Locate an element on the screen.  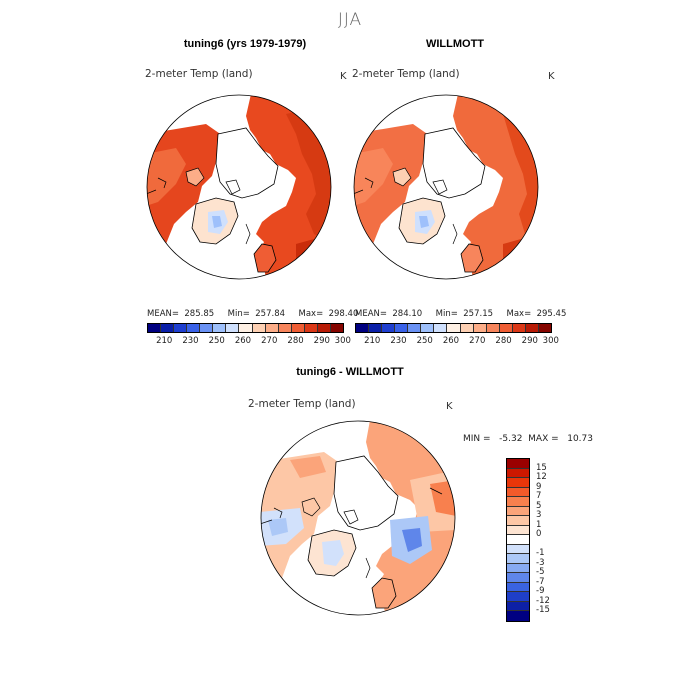
colorbar-tick-label: -15 is located at coordinates (543, 610).